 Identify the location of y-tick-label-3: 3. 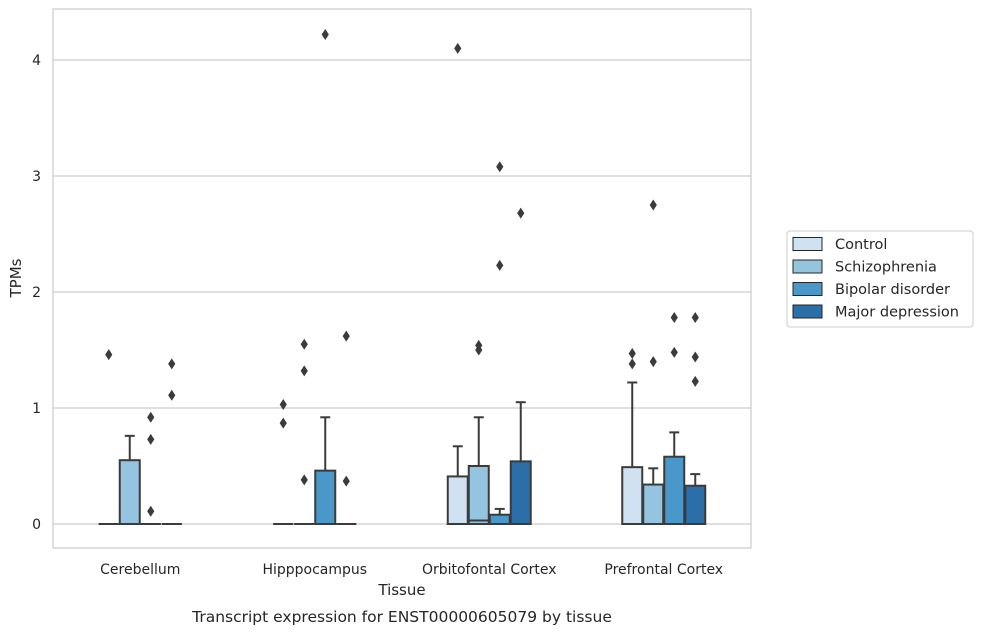
(36, 177).